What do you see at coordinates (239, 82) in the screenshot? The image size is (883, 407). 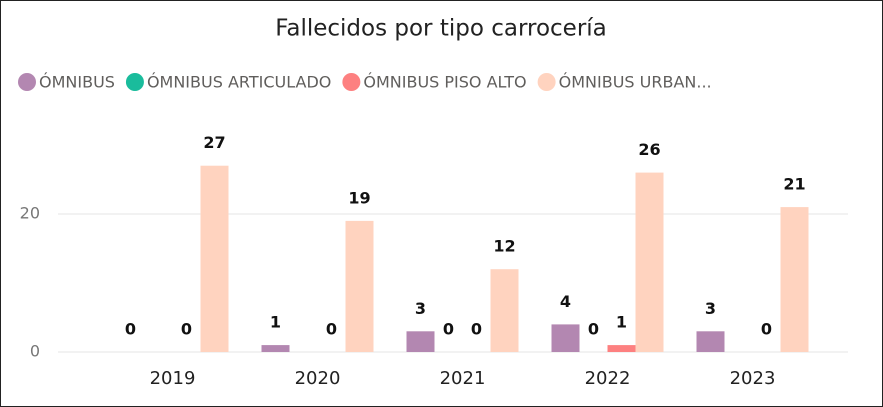 I see `legend-label: ÓMNIBUS ARTICULADO` at bounding box center [239, 82].